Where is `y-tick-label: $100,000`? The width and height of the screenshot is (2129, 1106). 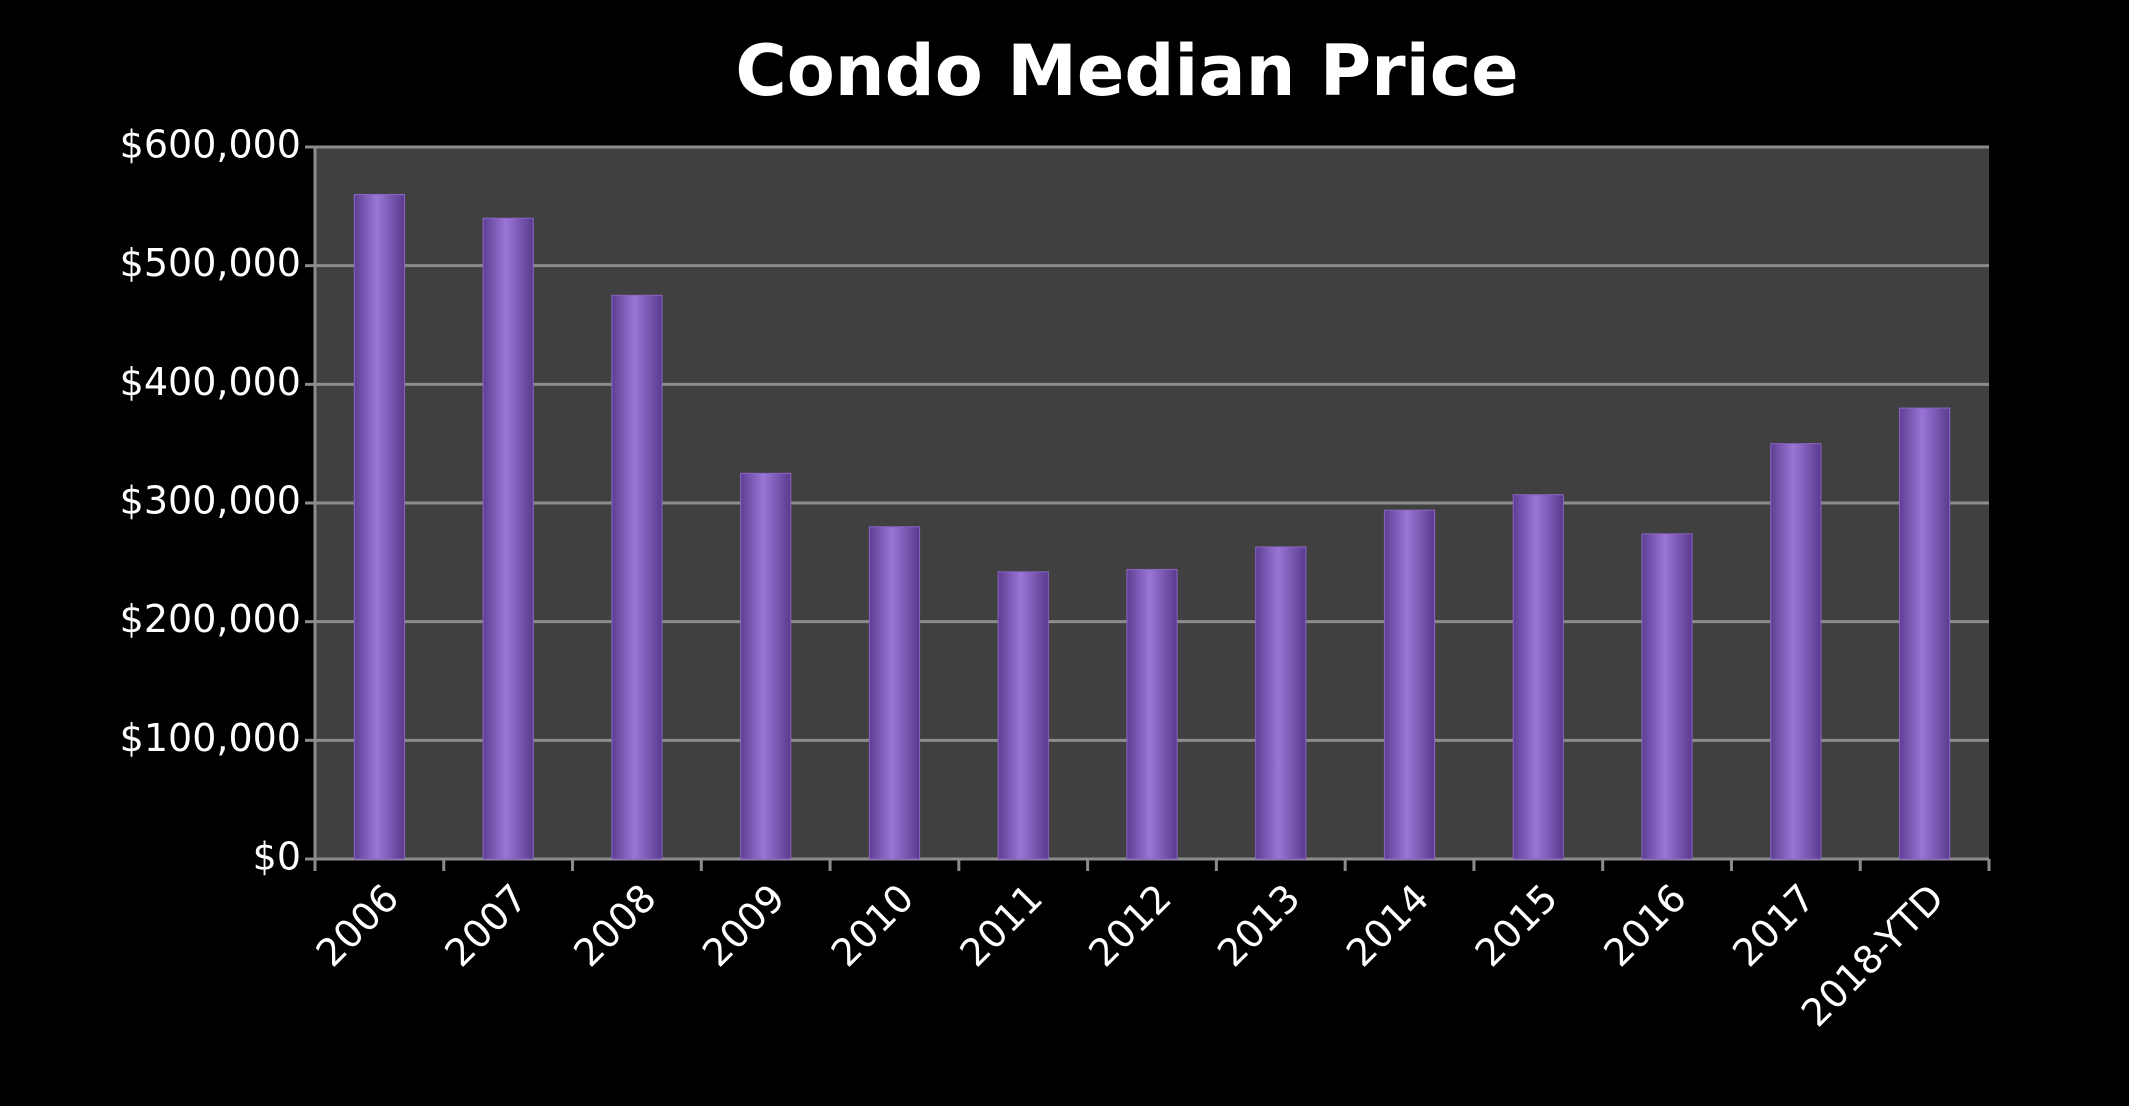 y-tick-label: $100,000 is located at coordinates (210, 738).